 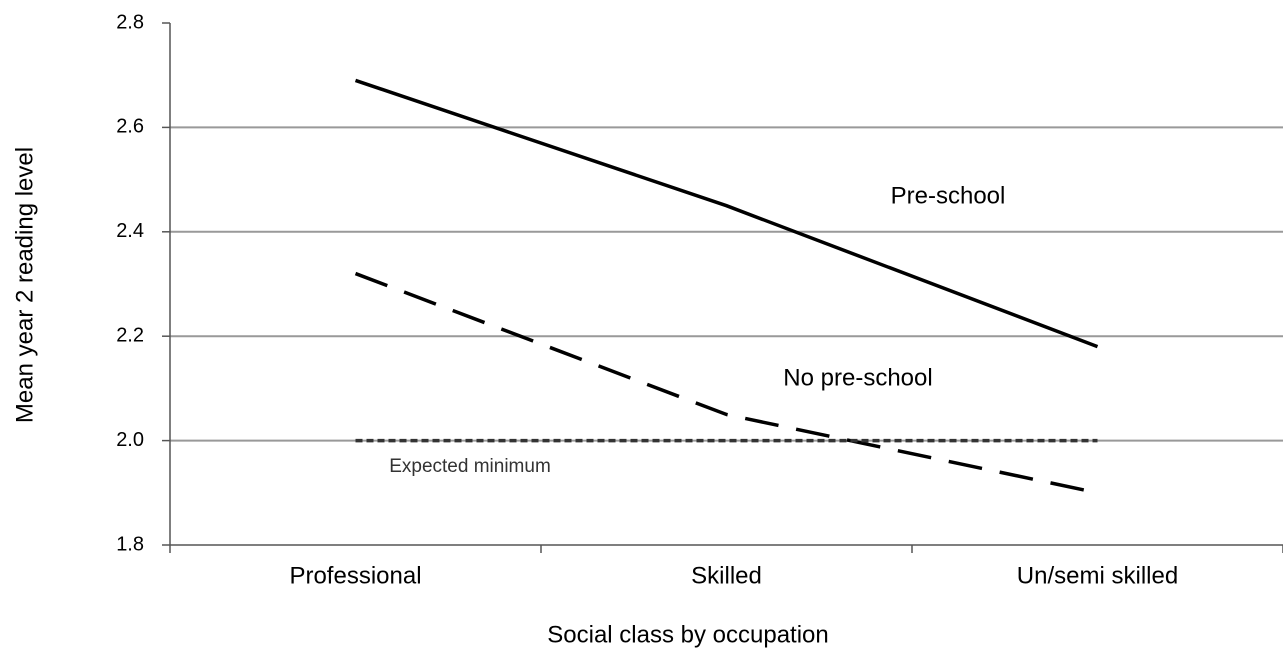 I want to click on x-tick-label: Professional, so click(x=355, y=575).